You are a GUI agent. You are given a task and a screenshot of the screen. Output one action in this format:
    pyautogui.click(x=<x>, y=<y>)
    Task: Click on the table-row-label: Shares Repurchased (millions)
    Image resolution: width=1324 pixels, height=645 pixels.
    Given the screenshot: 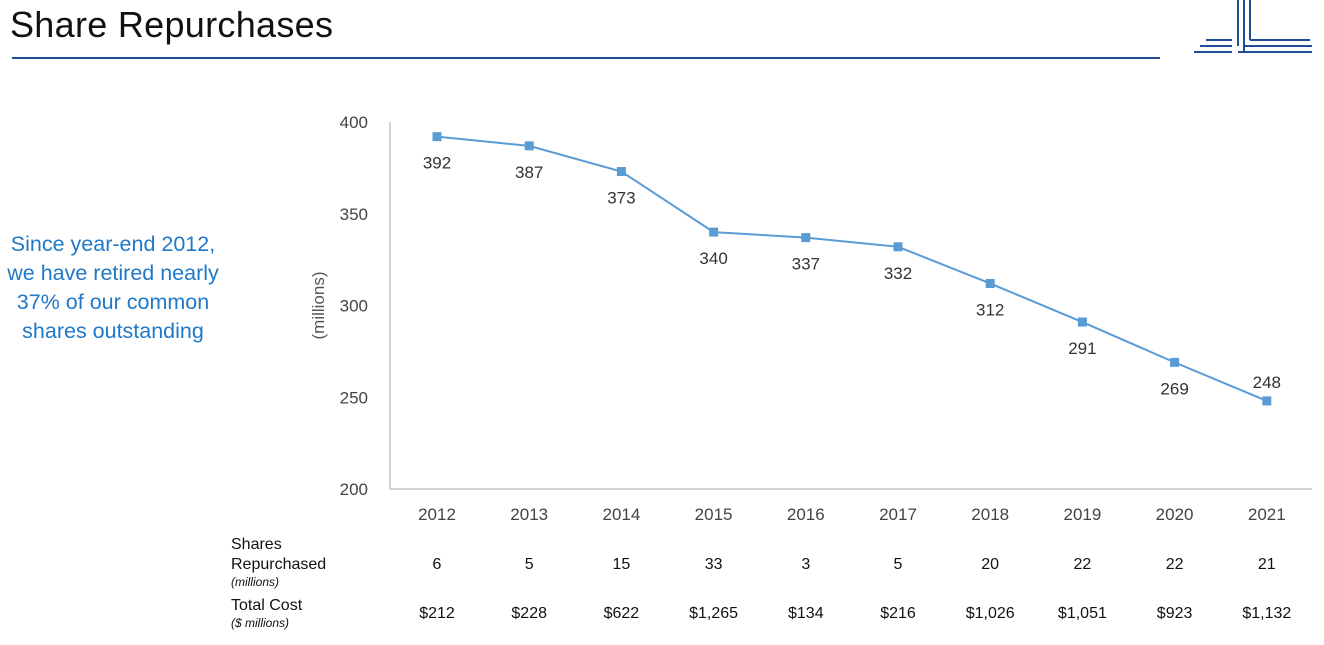 What is the action you would take?
    pyautogui.click(x=291, y=562)
    